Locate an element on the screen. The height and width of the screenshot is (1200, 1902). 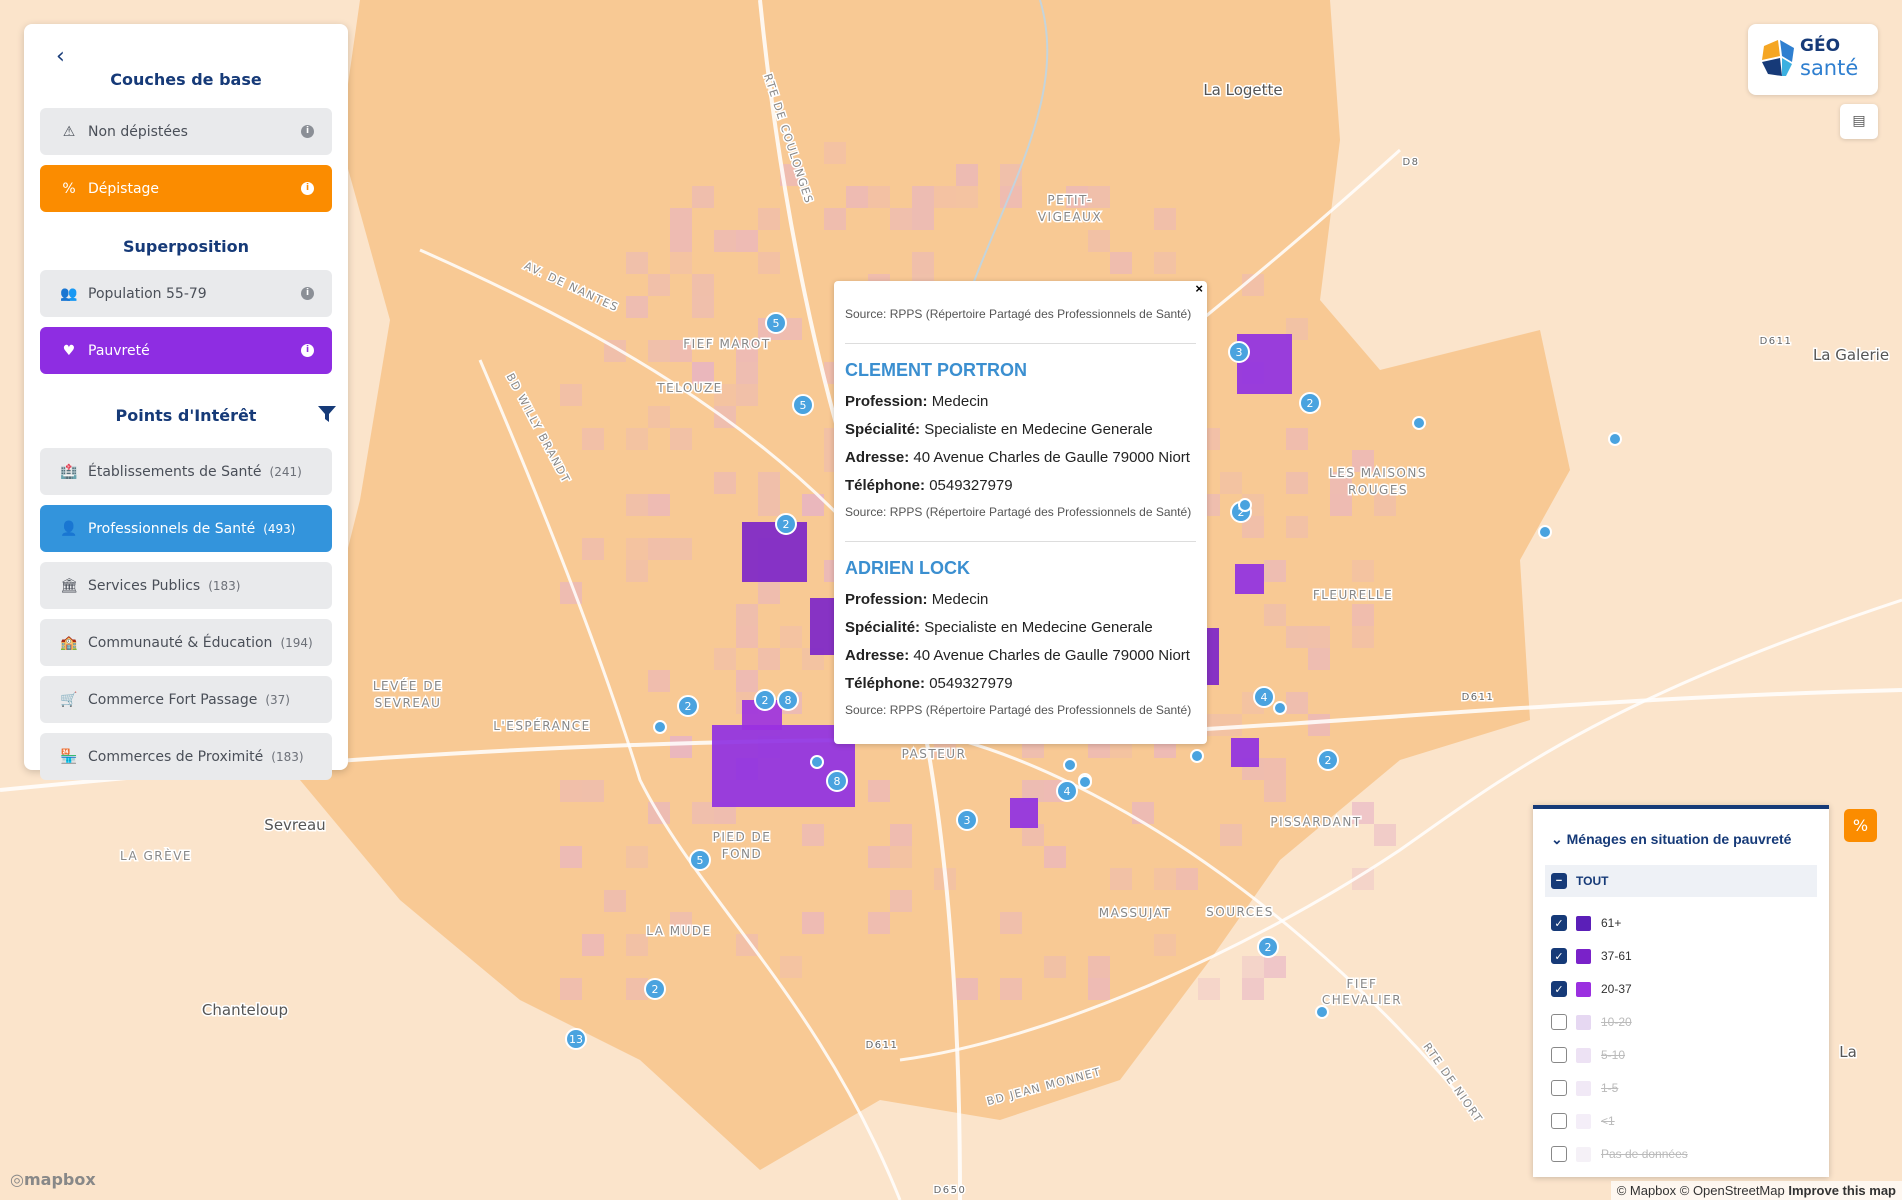
legend-item: Pas de données is located at coordinates (1619, 1154).